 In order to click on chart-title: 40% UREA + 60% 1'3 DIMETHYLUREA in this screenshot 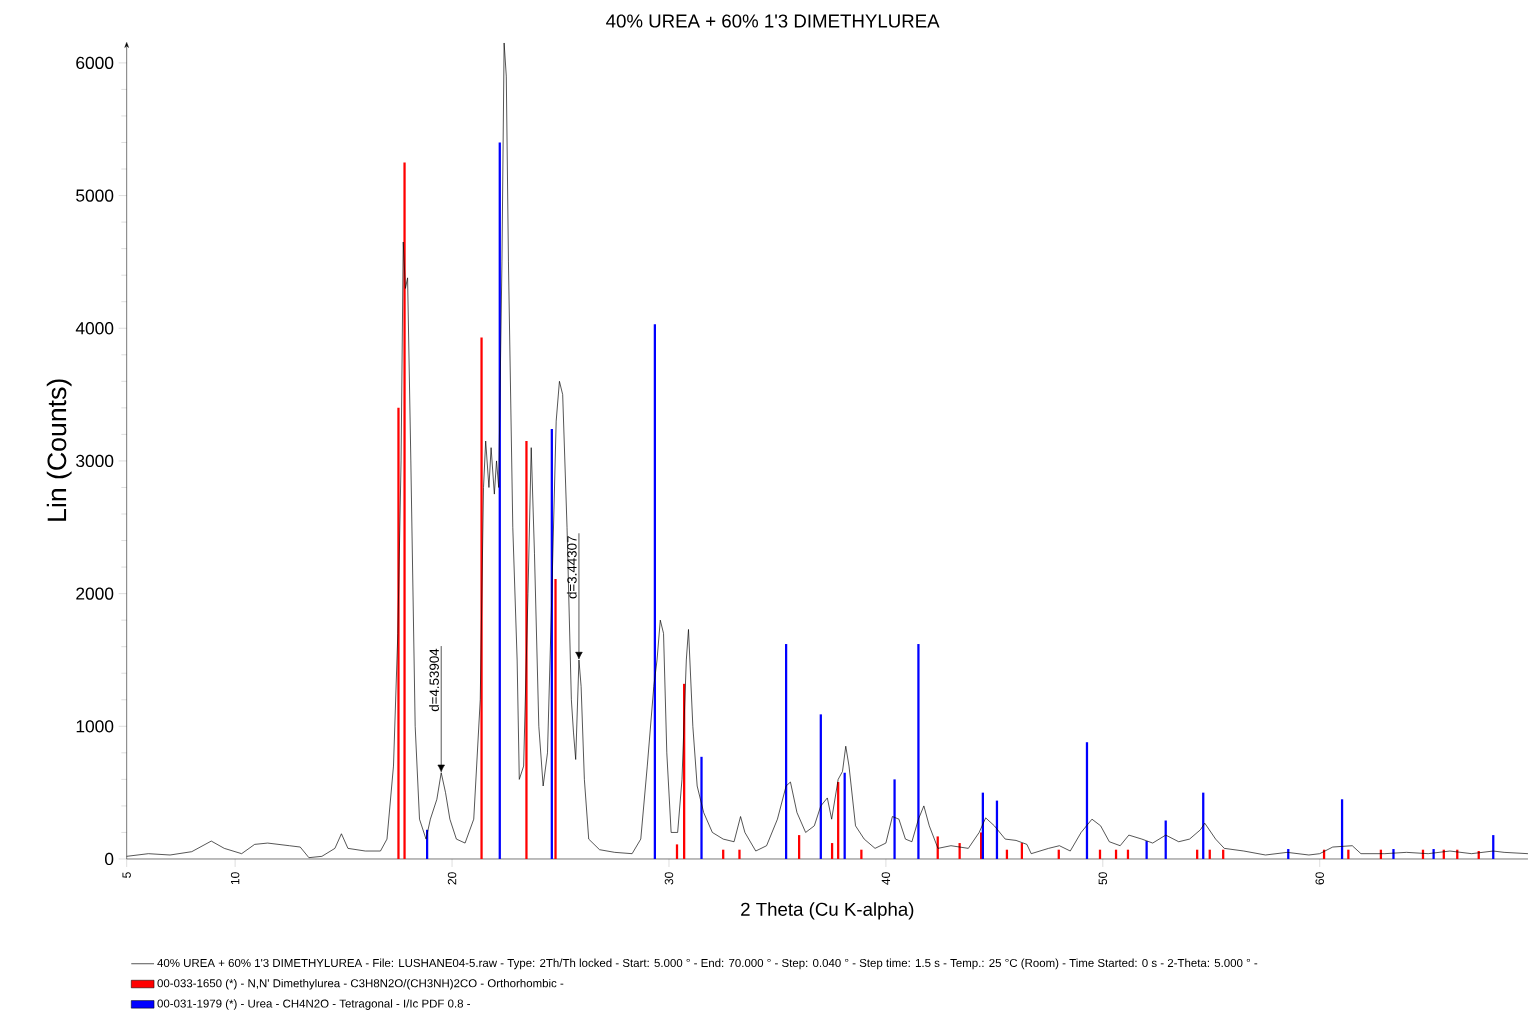, I will do `click(773, 21)`.